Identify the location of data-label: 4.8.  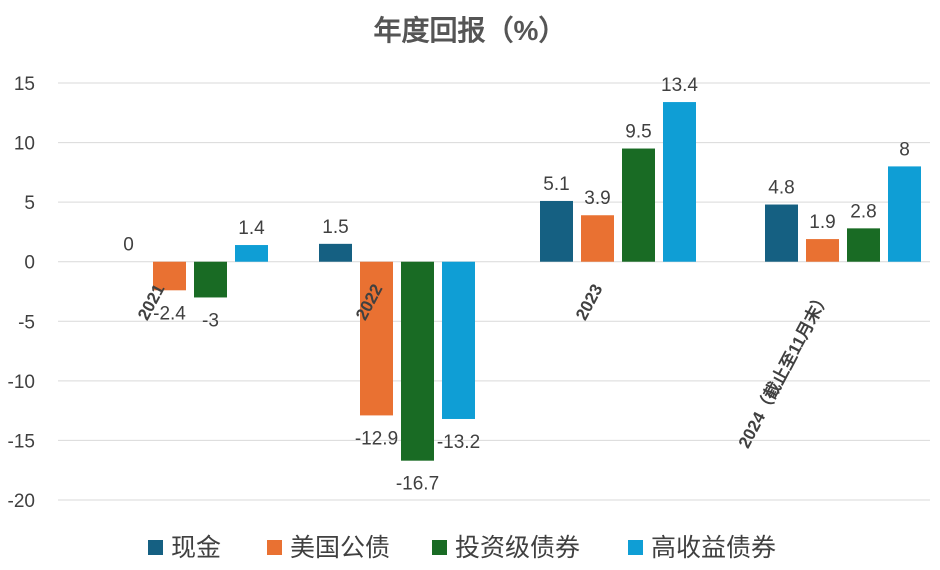
(781, 188).